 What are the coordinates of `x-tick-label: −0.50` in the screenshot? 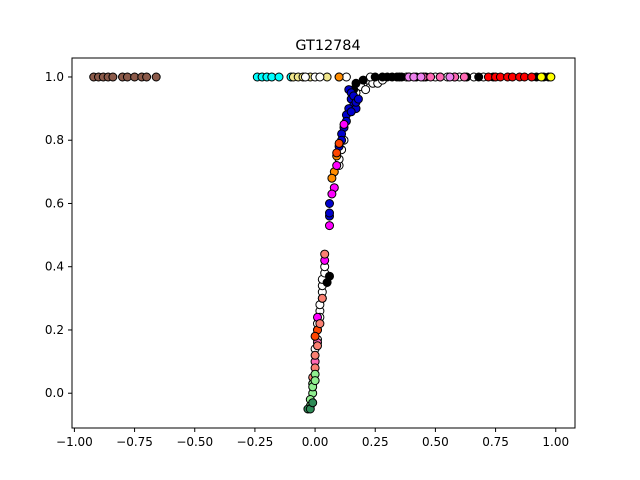 It's located at (194, 442).